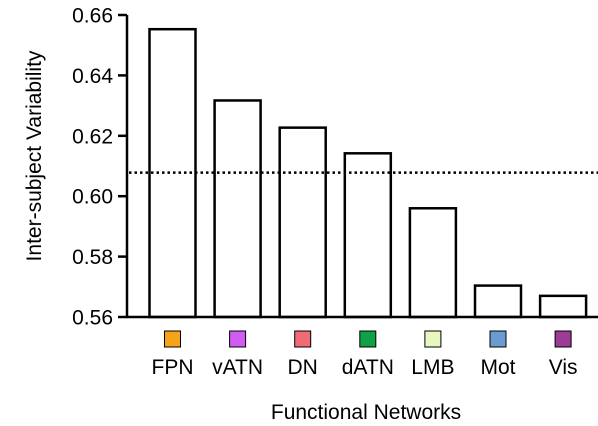 This screenshot has height=426, width=598. I want to click on bar-mot, so click(498, 301).